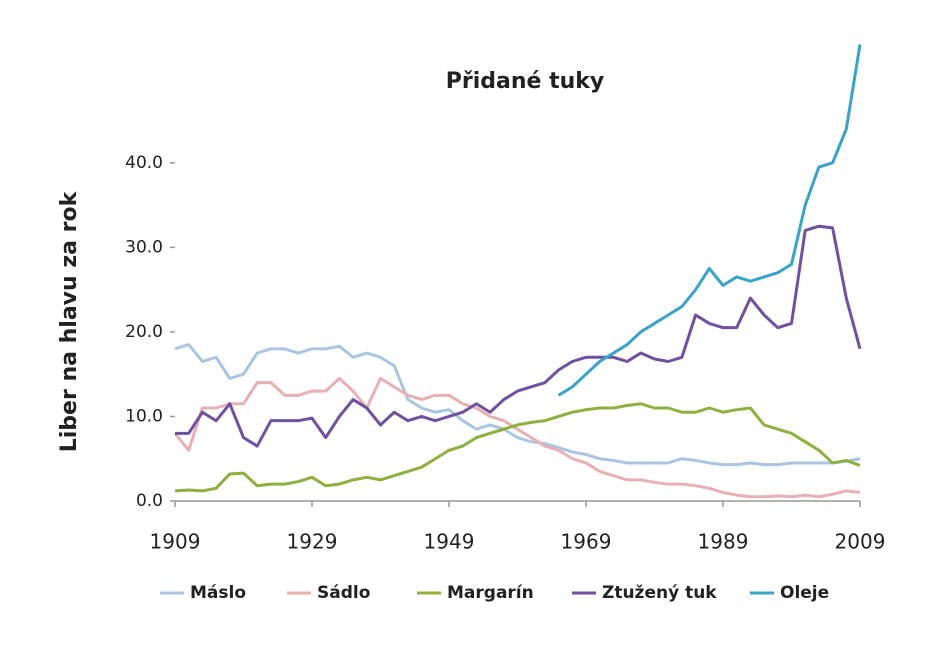 This screenshot has height=645, width=945. I want to click on x-tick-label: 1989, so click(723, 542).